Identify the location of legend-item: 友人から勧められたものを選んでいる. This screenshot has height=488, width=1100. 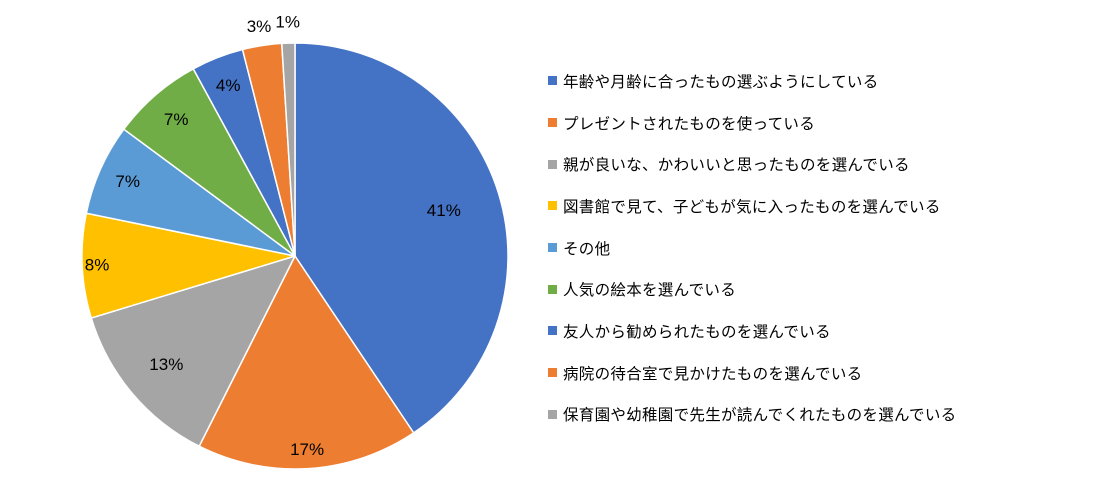
(820, 331).